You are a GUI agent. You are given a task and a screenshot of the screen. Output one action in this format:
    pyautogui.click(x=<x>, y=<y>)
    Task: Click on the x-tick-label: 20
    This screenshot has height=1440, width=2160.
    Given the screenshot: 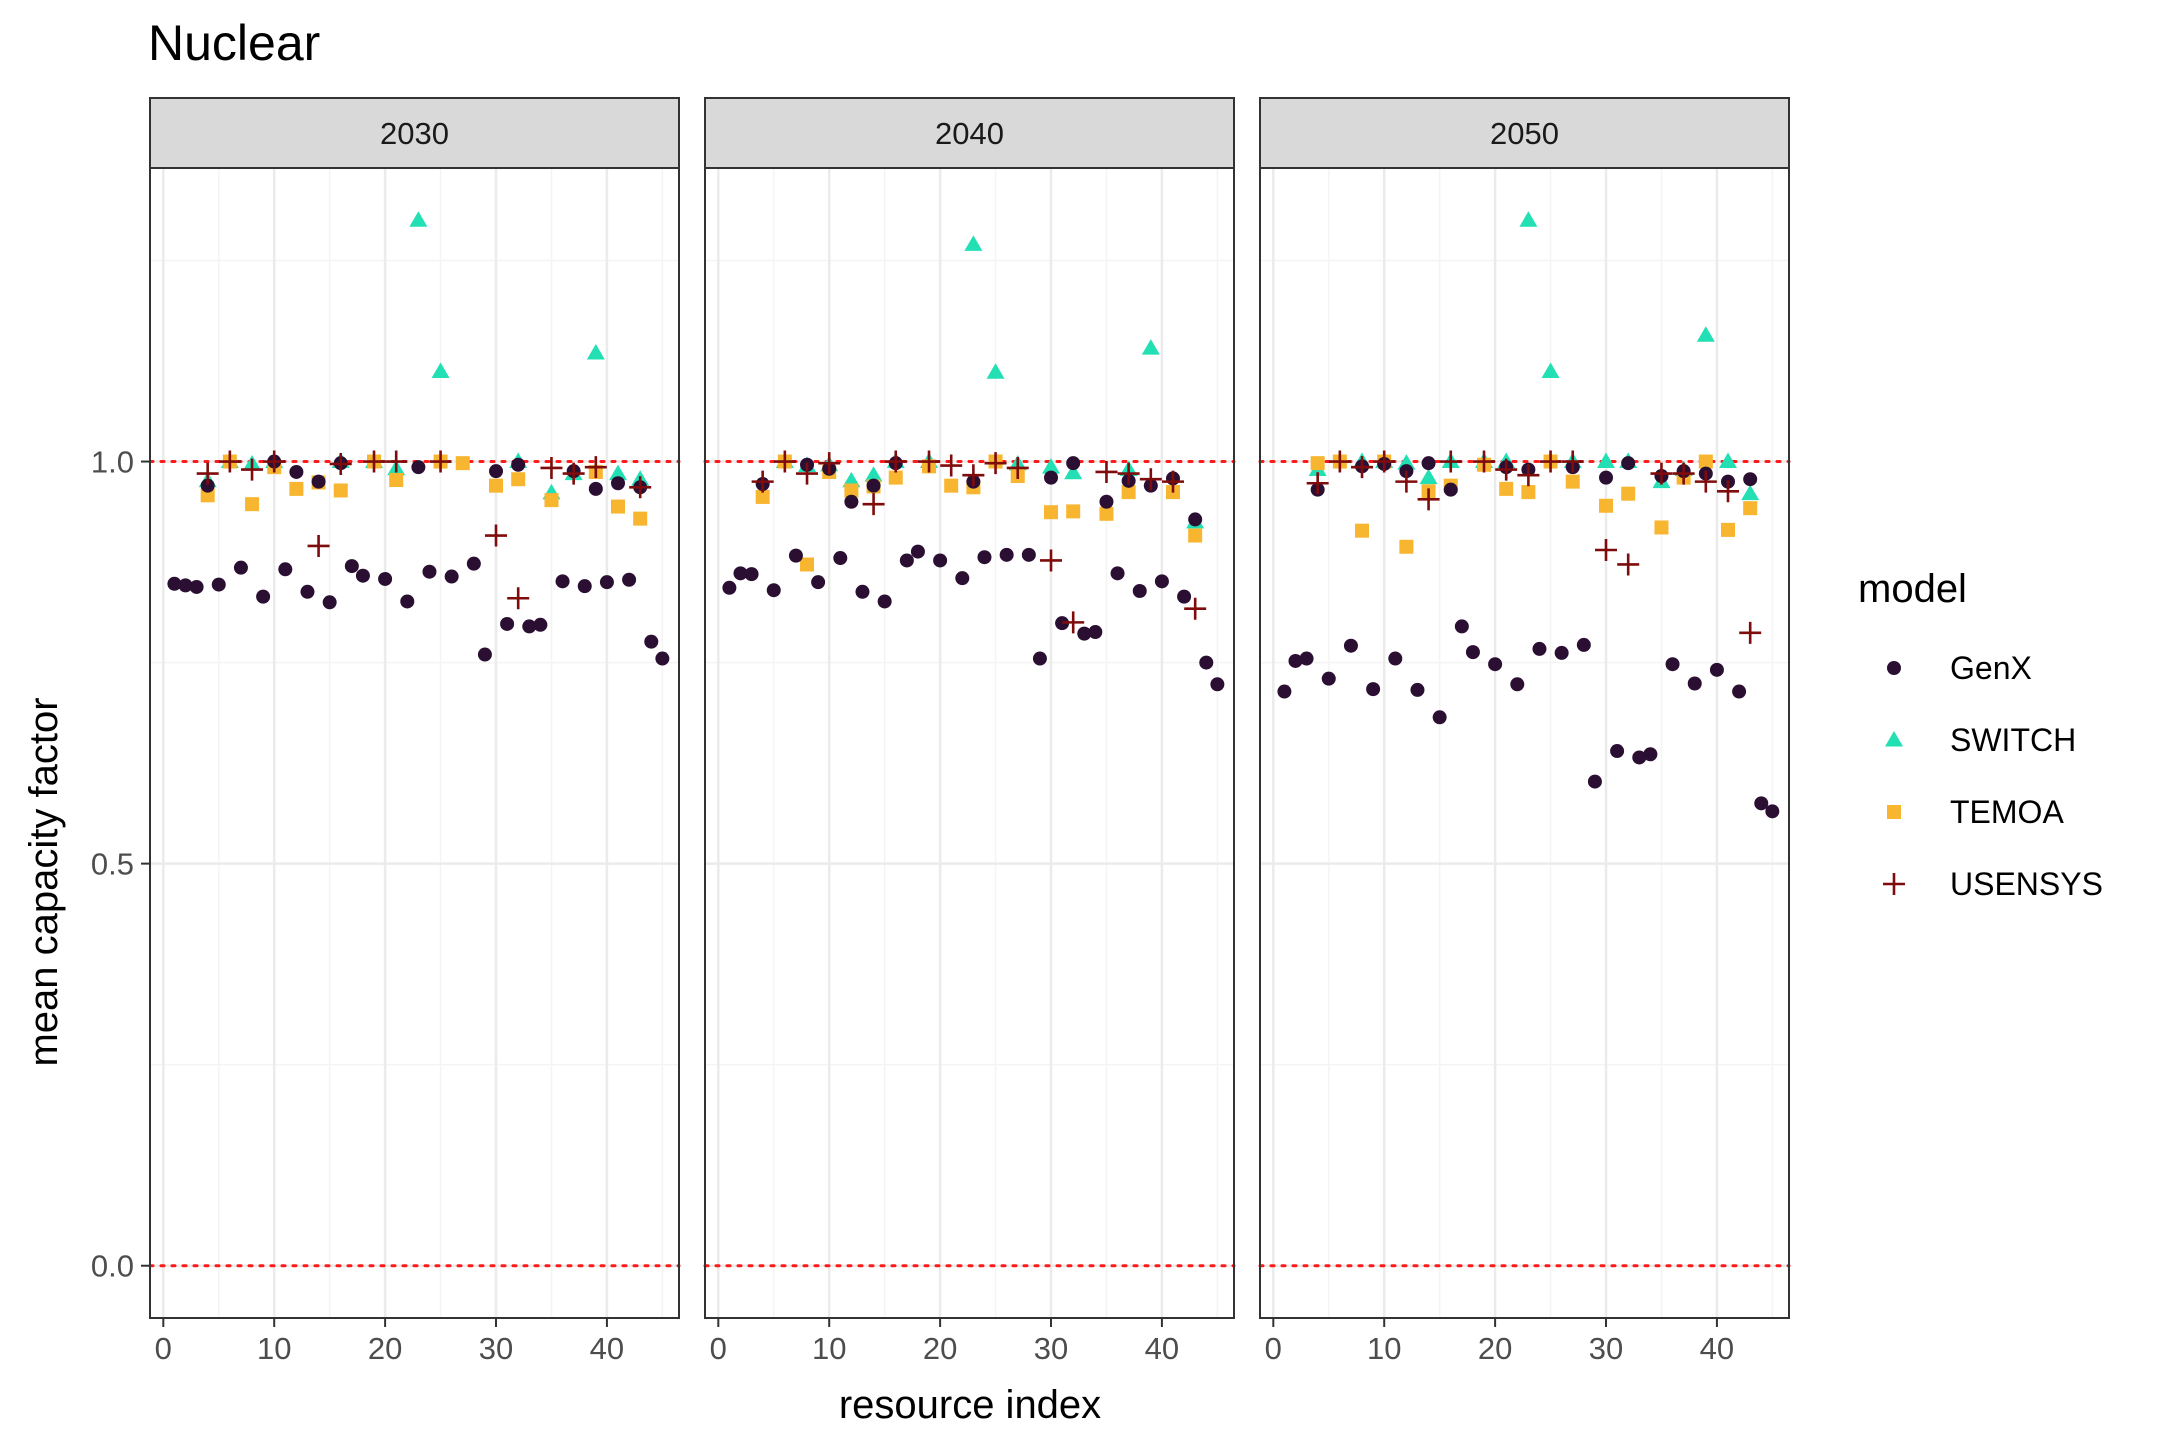 What is the action you would take?
    pyautogui.click(x=1495, y=1348)
    